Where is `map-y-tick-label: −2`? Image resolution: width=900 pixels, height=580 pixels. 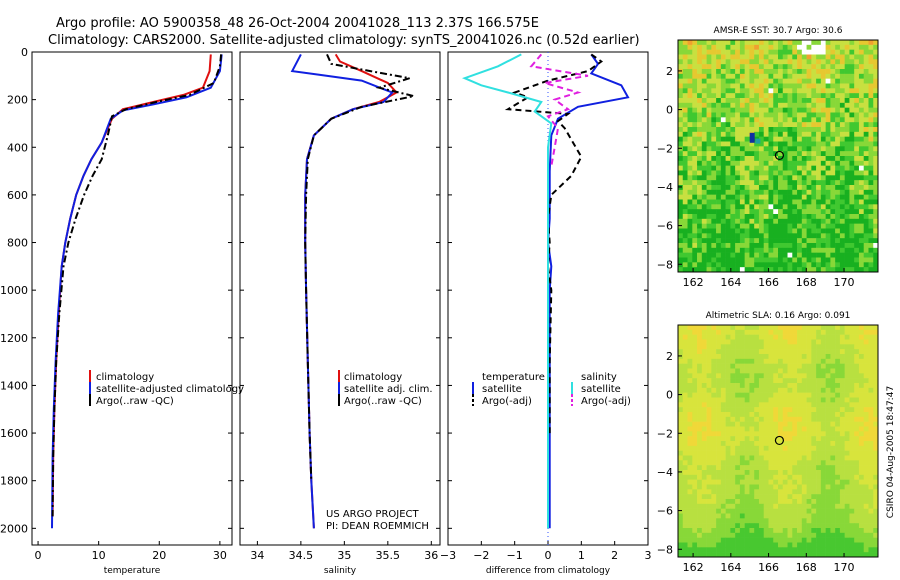
map-y-tick-label: −2 is located at coordinates (665, 148).